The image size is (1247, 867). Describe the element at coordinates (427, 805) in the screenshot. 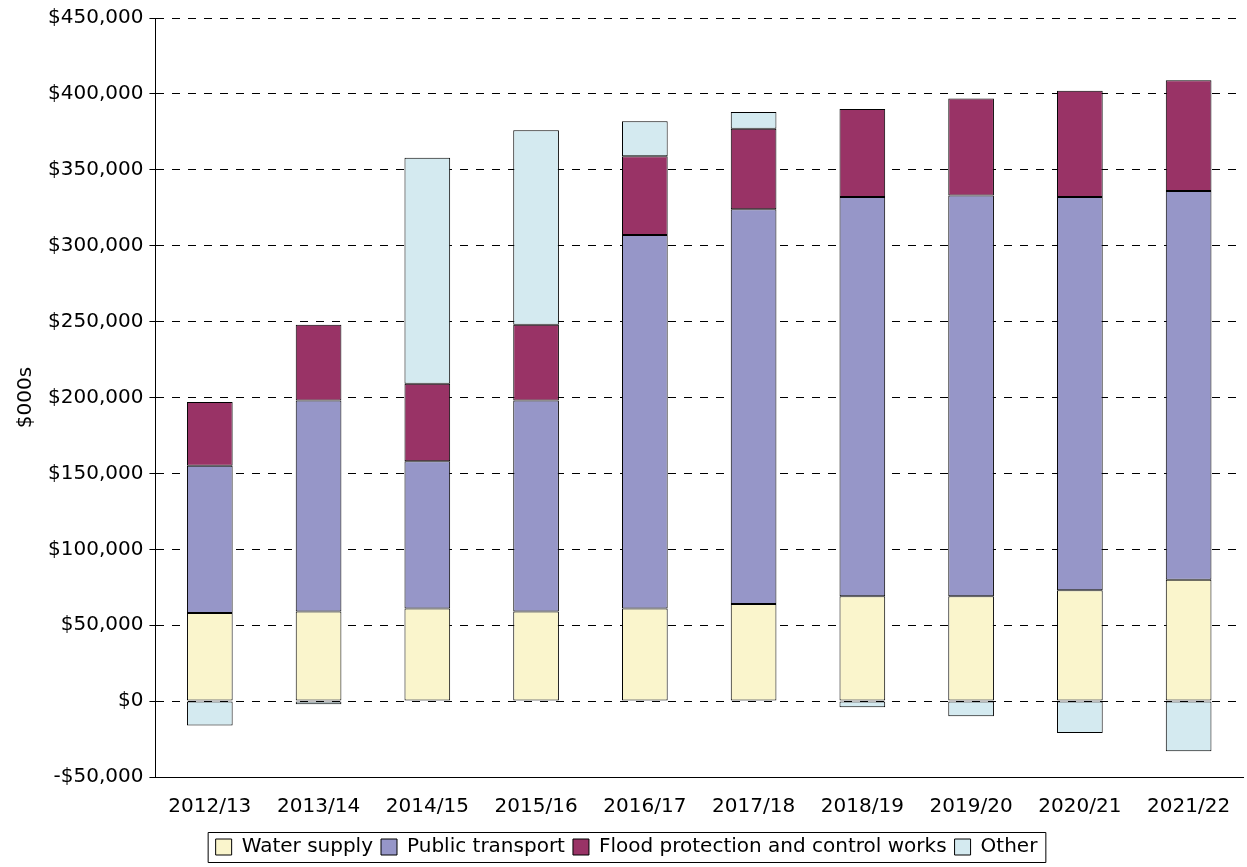

I see `x-tick-label: 2014/15` at that location.